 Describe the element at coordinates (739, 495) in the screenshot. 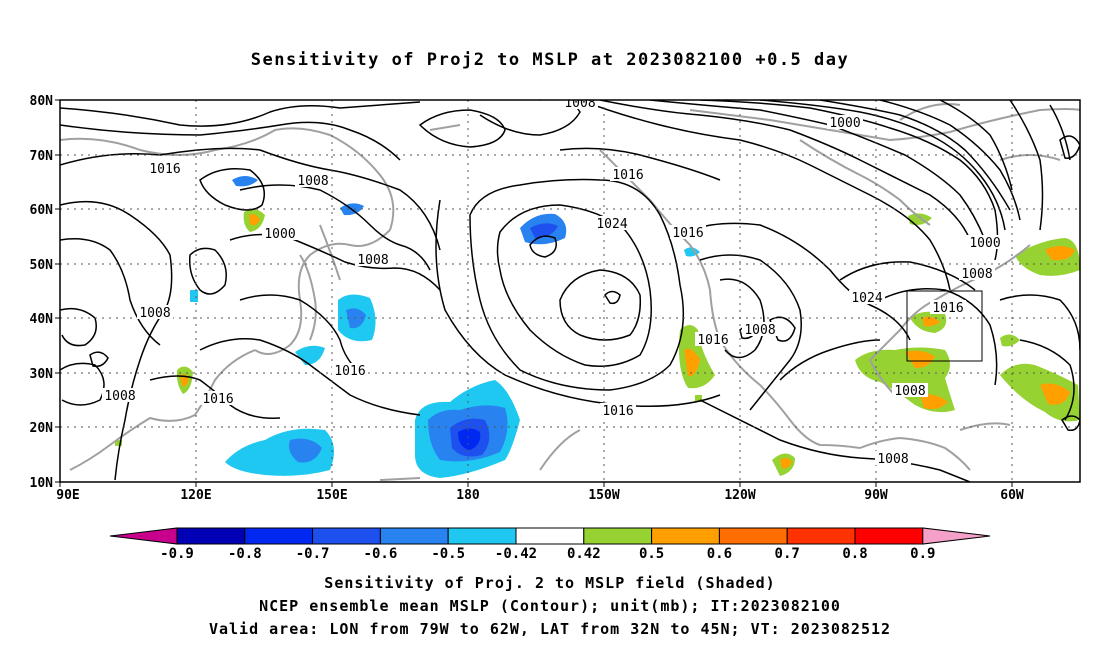

I see `lon-label: 120W` at that location.